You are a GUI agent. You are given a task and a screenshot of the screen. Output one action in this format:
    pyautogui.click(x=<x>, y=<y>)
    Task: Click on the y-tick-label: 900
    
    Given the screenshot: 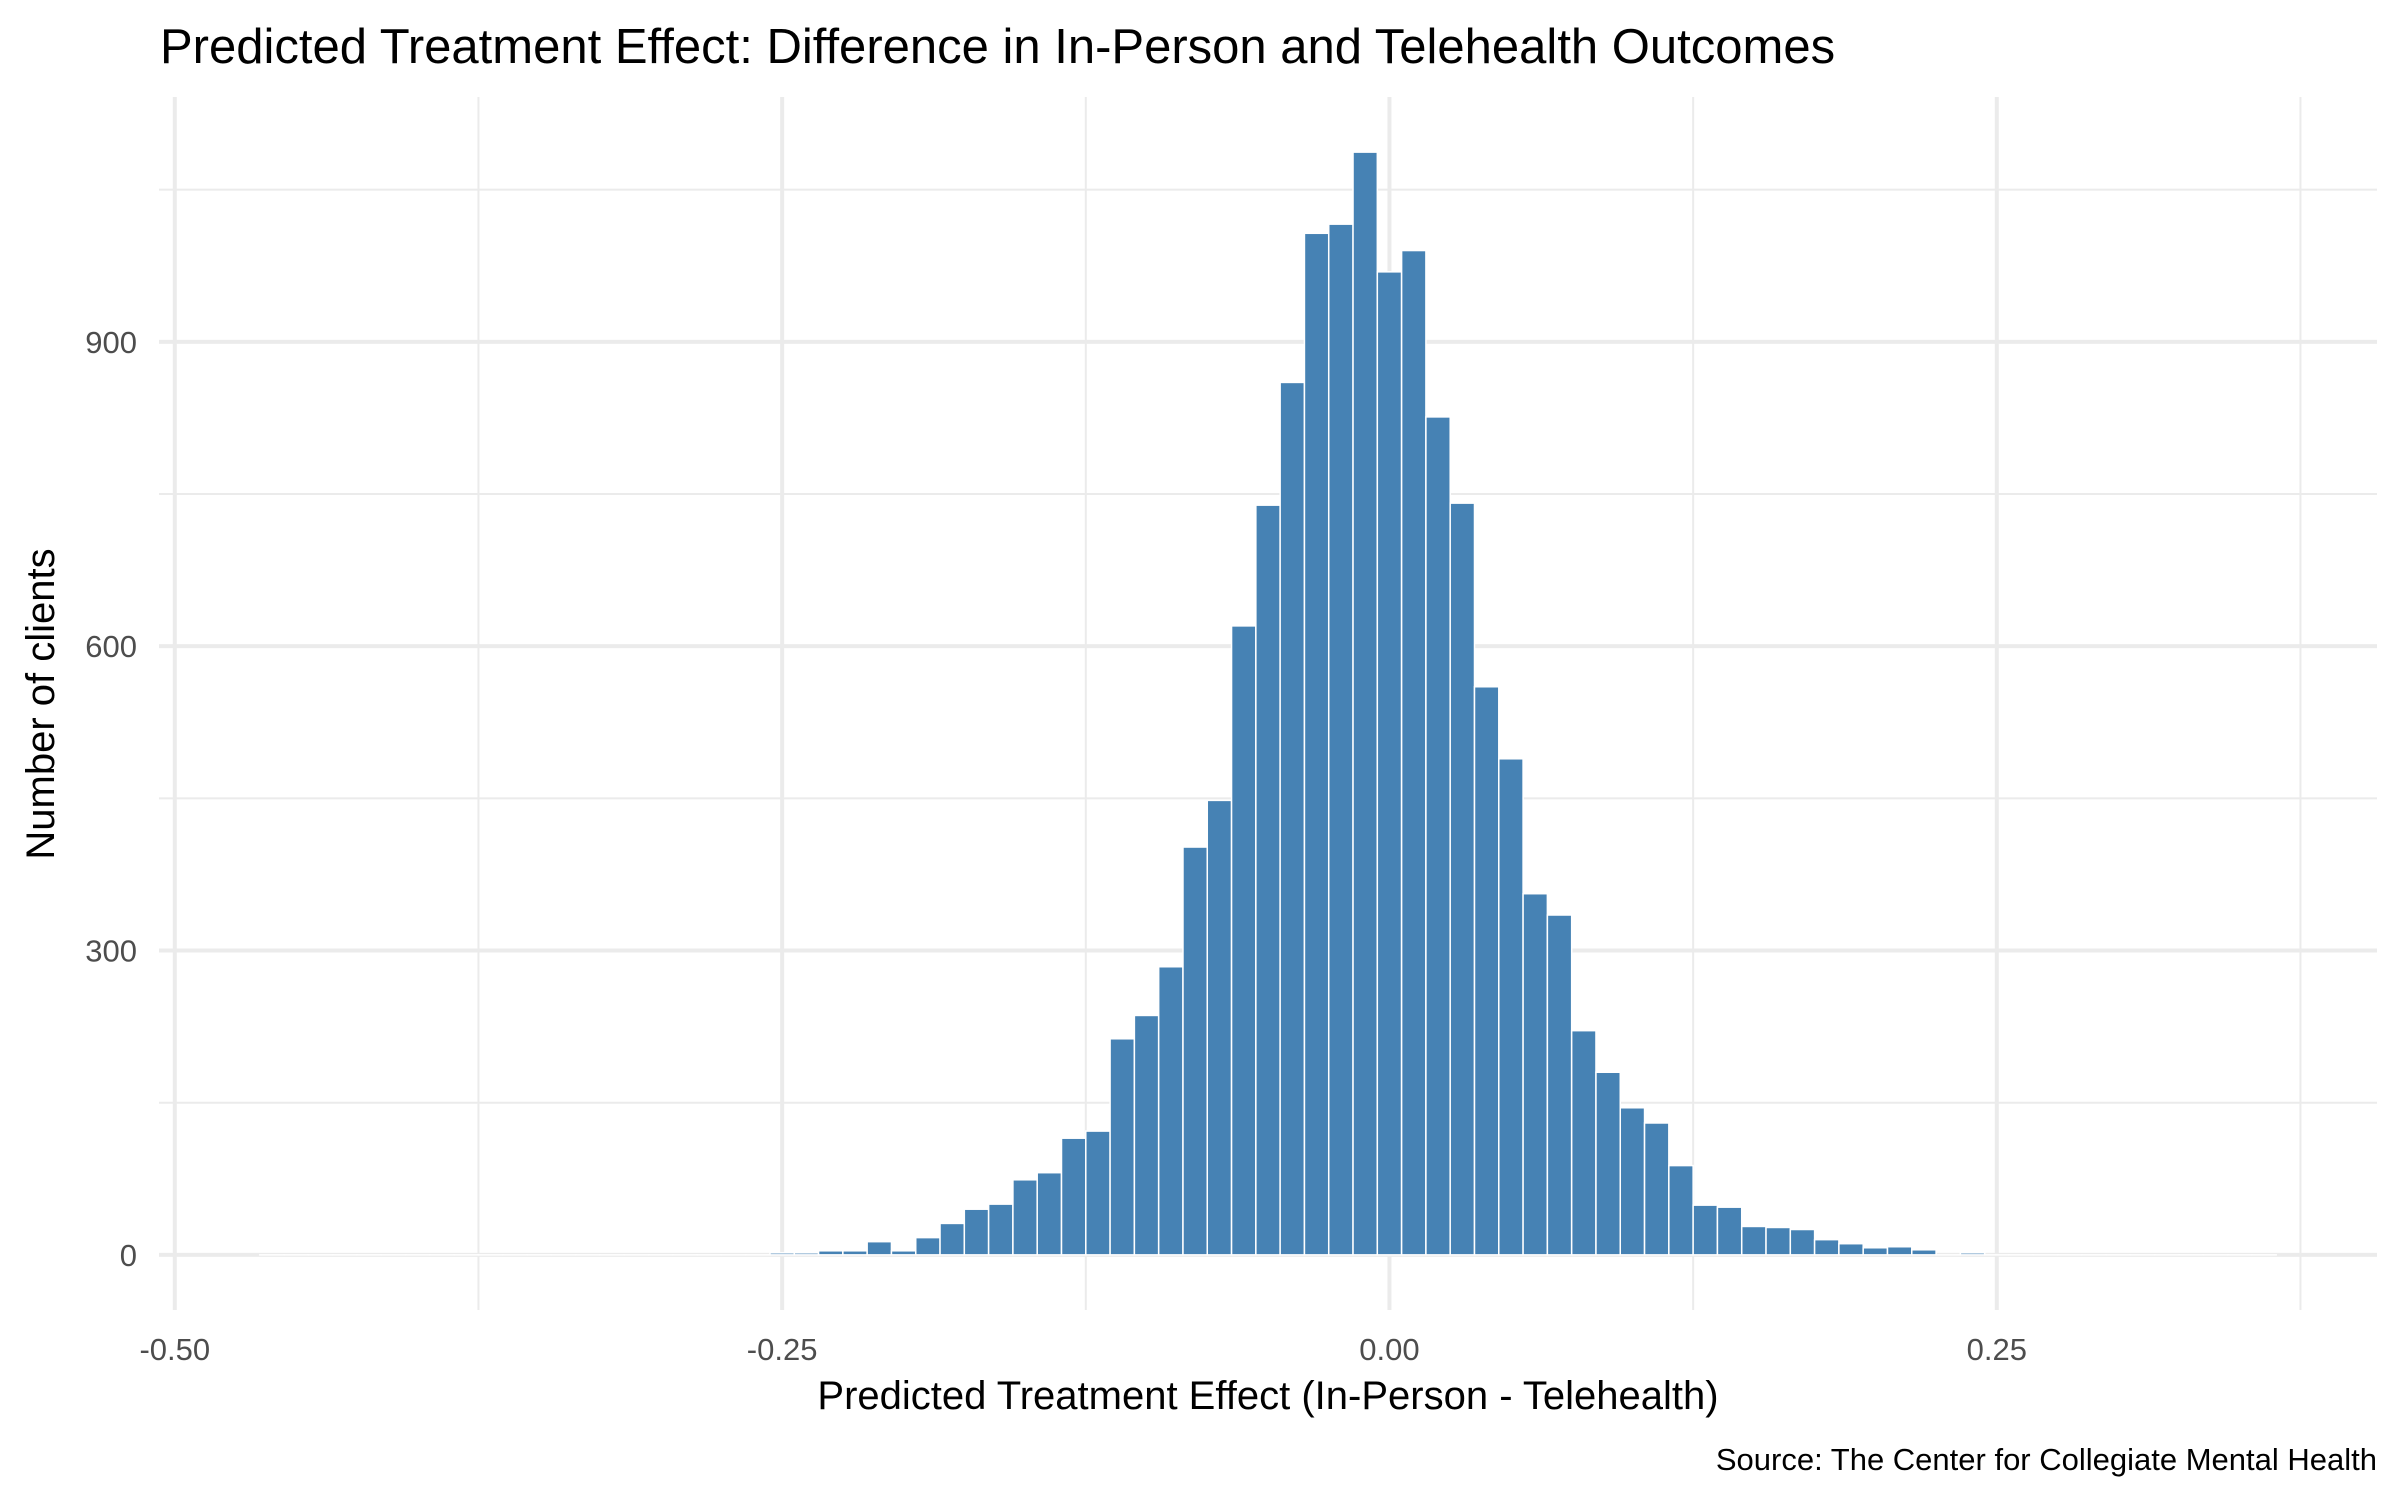 What is the action you would take?
    pyautogui.click(x=111, y=342)
    